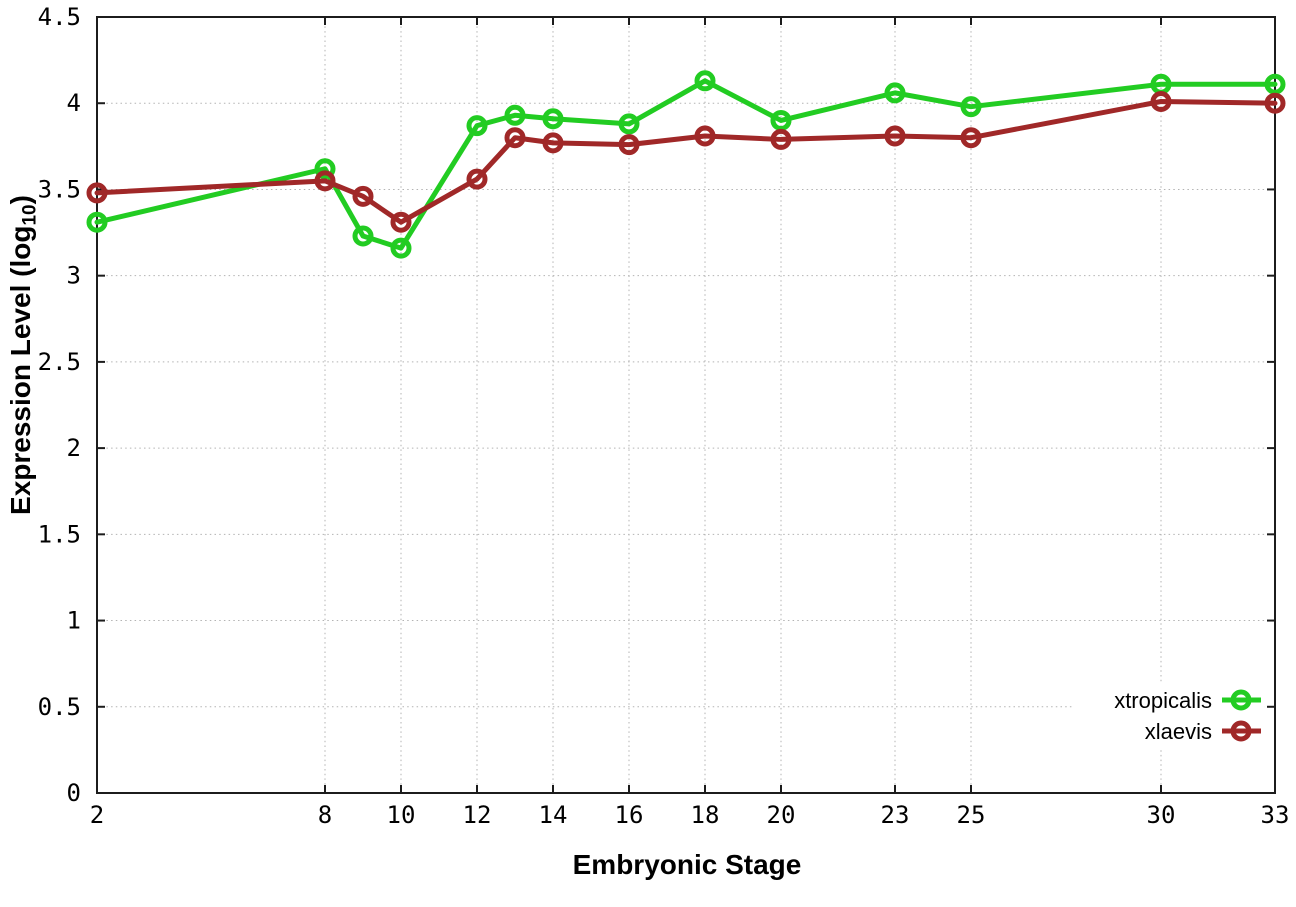  Describe the element at coordinates (59, 17) in the screenshot. I see `y-tick-label: 4.5` at that location.